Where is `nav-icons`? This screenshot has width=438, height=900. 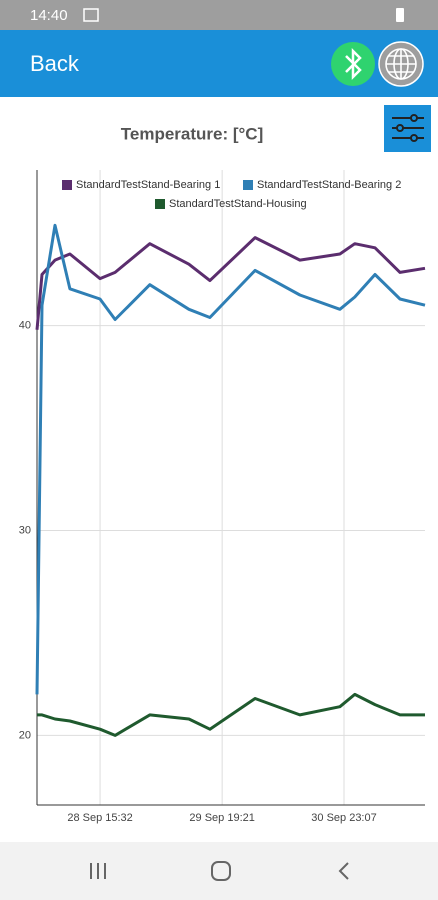 nav-icons is located at coordinates (219, 871).